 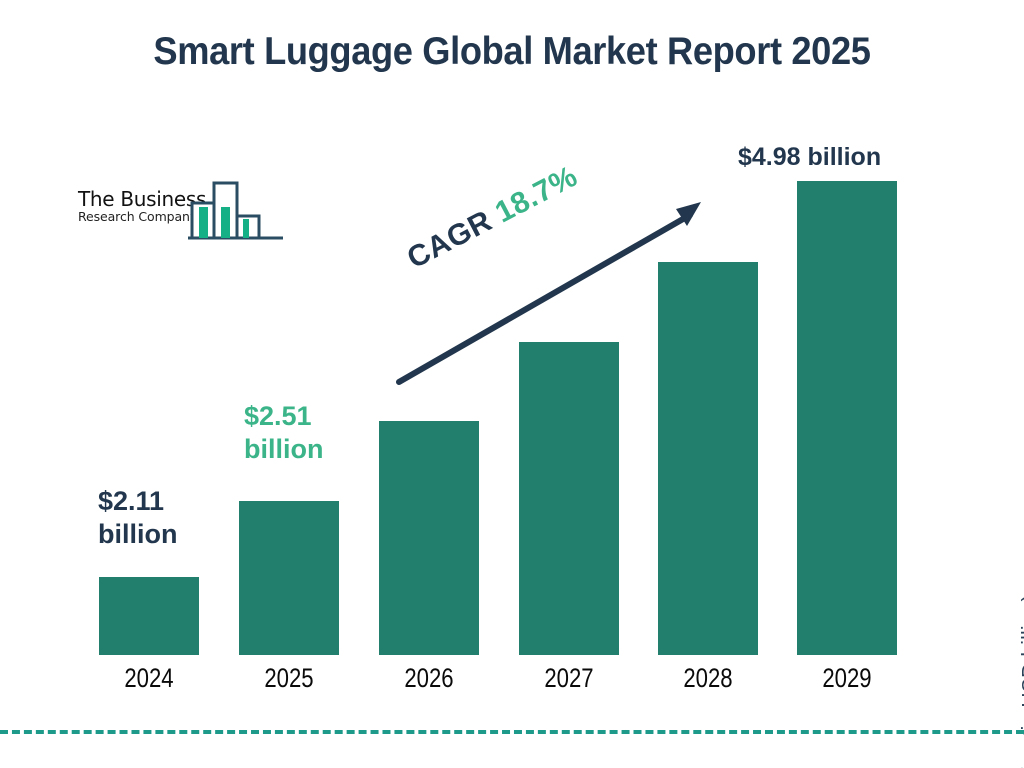 What do you see at coordinates (289, 678) in the screenshot?
I see `xtick-2025: 2025` at bounding box center [289, 678].